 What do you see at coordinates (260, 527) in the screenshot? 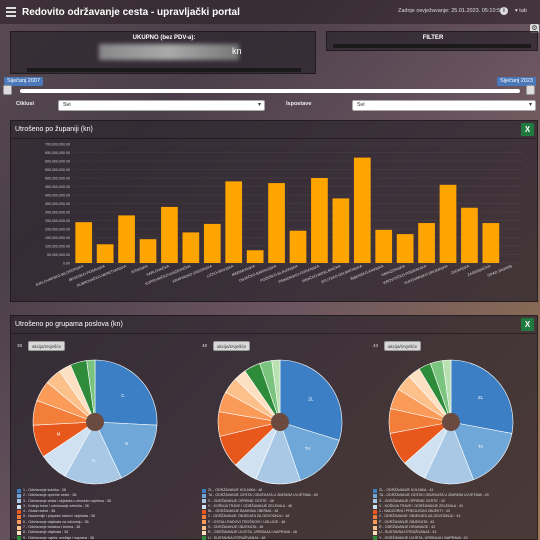
I see `legend-item: S - ODRŽAVANJE OBJEKATA : 48` at bounding box center [260, 527].